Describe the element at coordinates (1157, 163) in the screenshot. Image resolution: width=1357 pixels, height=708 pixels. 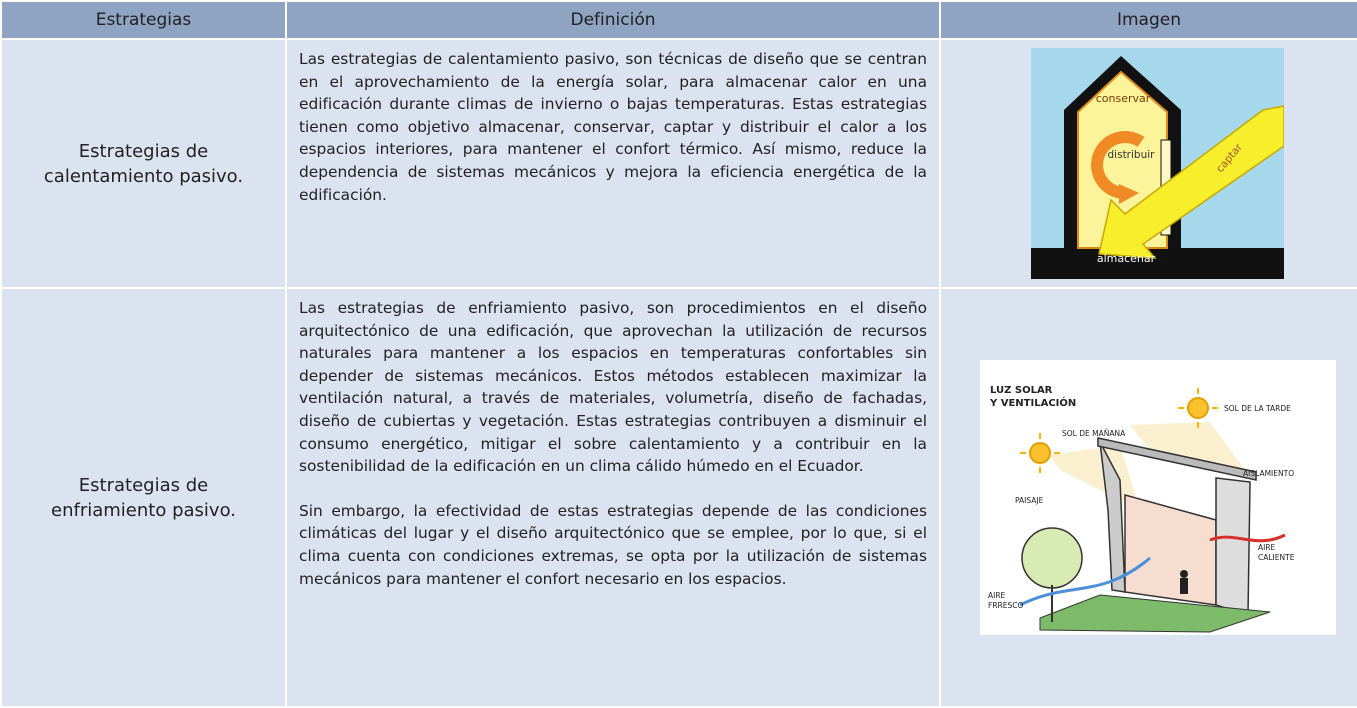
I see `heating-illustration: conservar distribuir captar almacenar` at that location.